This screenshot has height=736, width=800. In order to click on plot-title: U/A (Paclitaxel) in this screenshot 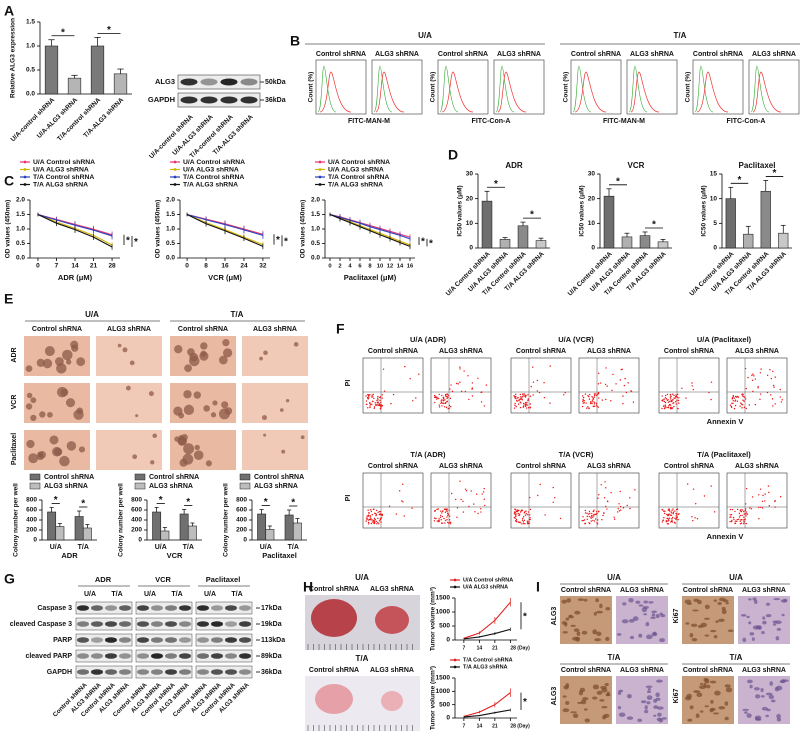, I will do `click(724, 339)`.